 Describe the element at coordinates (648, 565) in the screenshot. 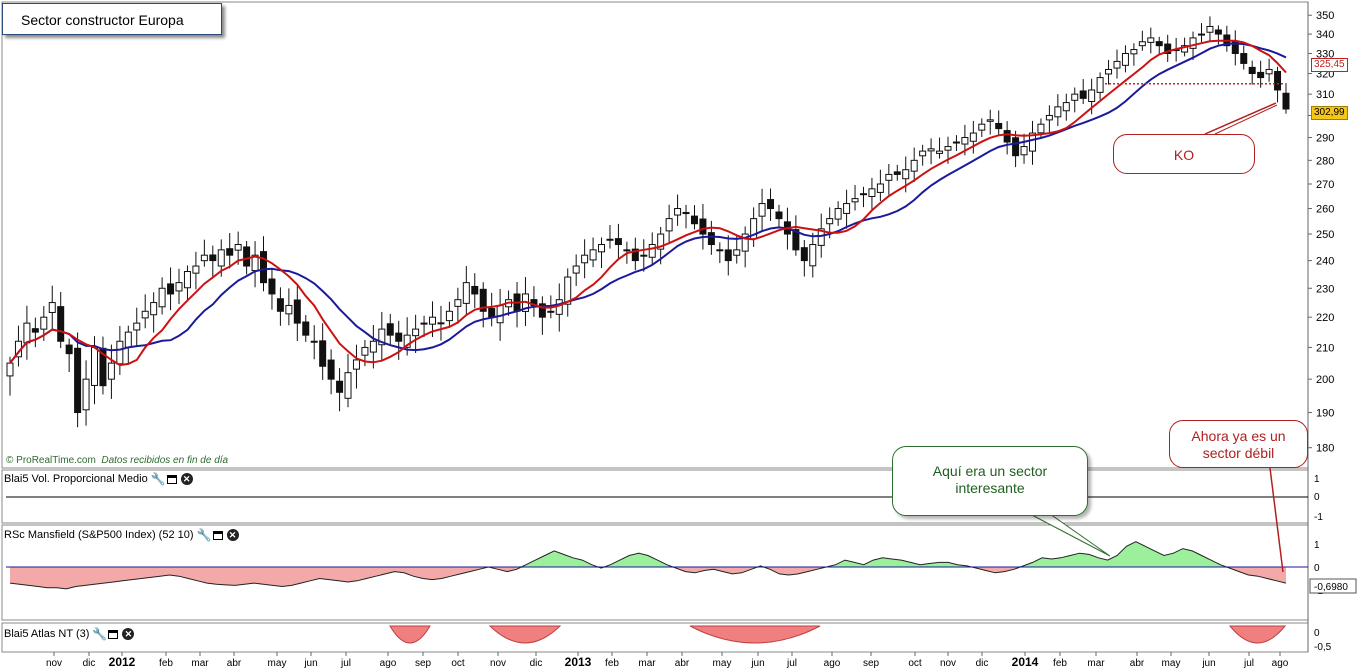

I see `rs-line` at that location.